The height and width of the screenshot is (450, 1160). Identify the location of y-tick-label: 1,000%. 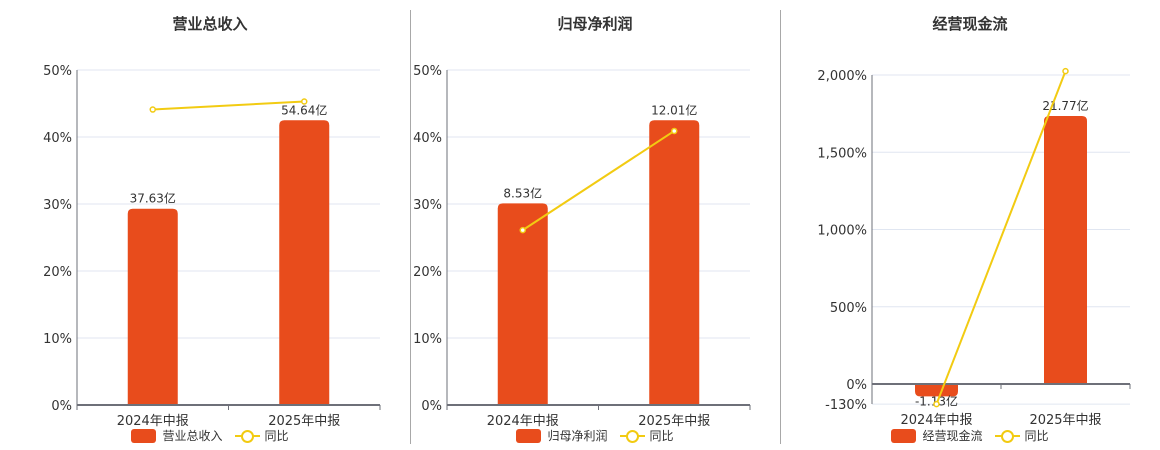
(842, 231).